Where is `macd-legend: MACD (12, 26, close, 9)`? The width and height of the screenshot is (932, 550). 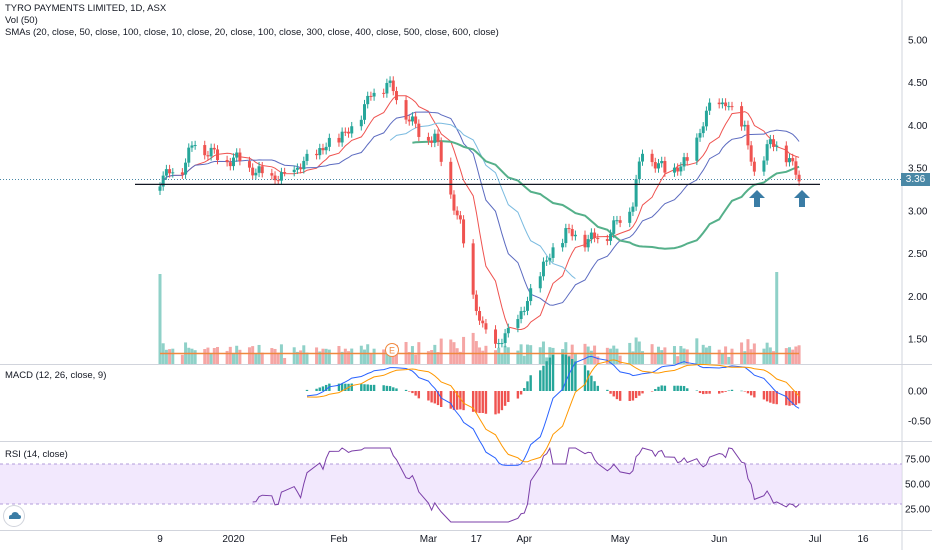 macd-legend: MACD (12, 26, close, 9) is located at coordinates (55, 376).